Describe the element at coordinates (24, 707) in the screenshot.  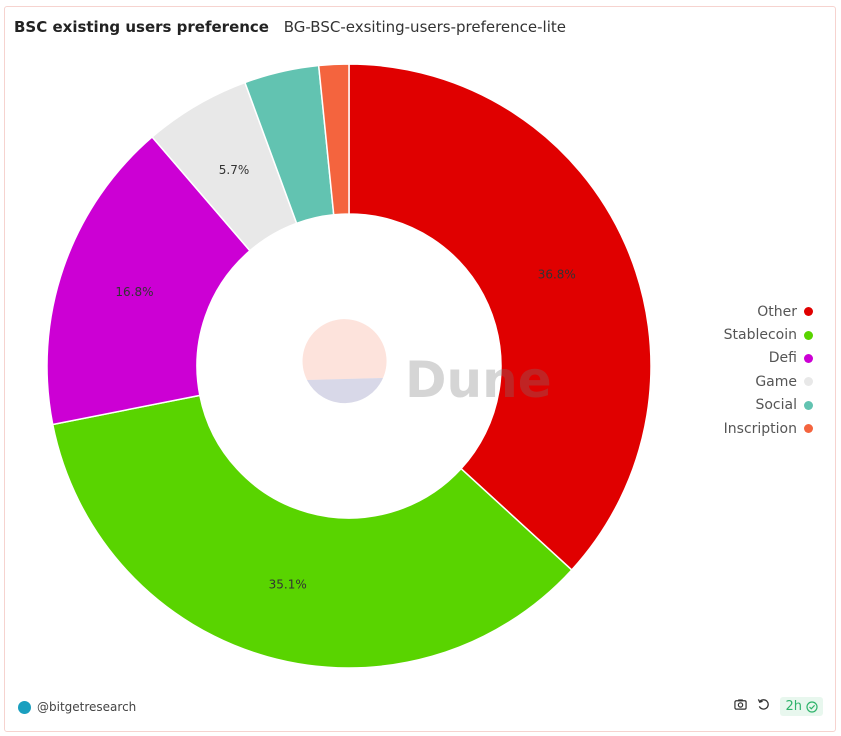
I see `author-avatar` at that location.